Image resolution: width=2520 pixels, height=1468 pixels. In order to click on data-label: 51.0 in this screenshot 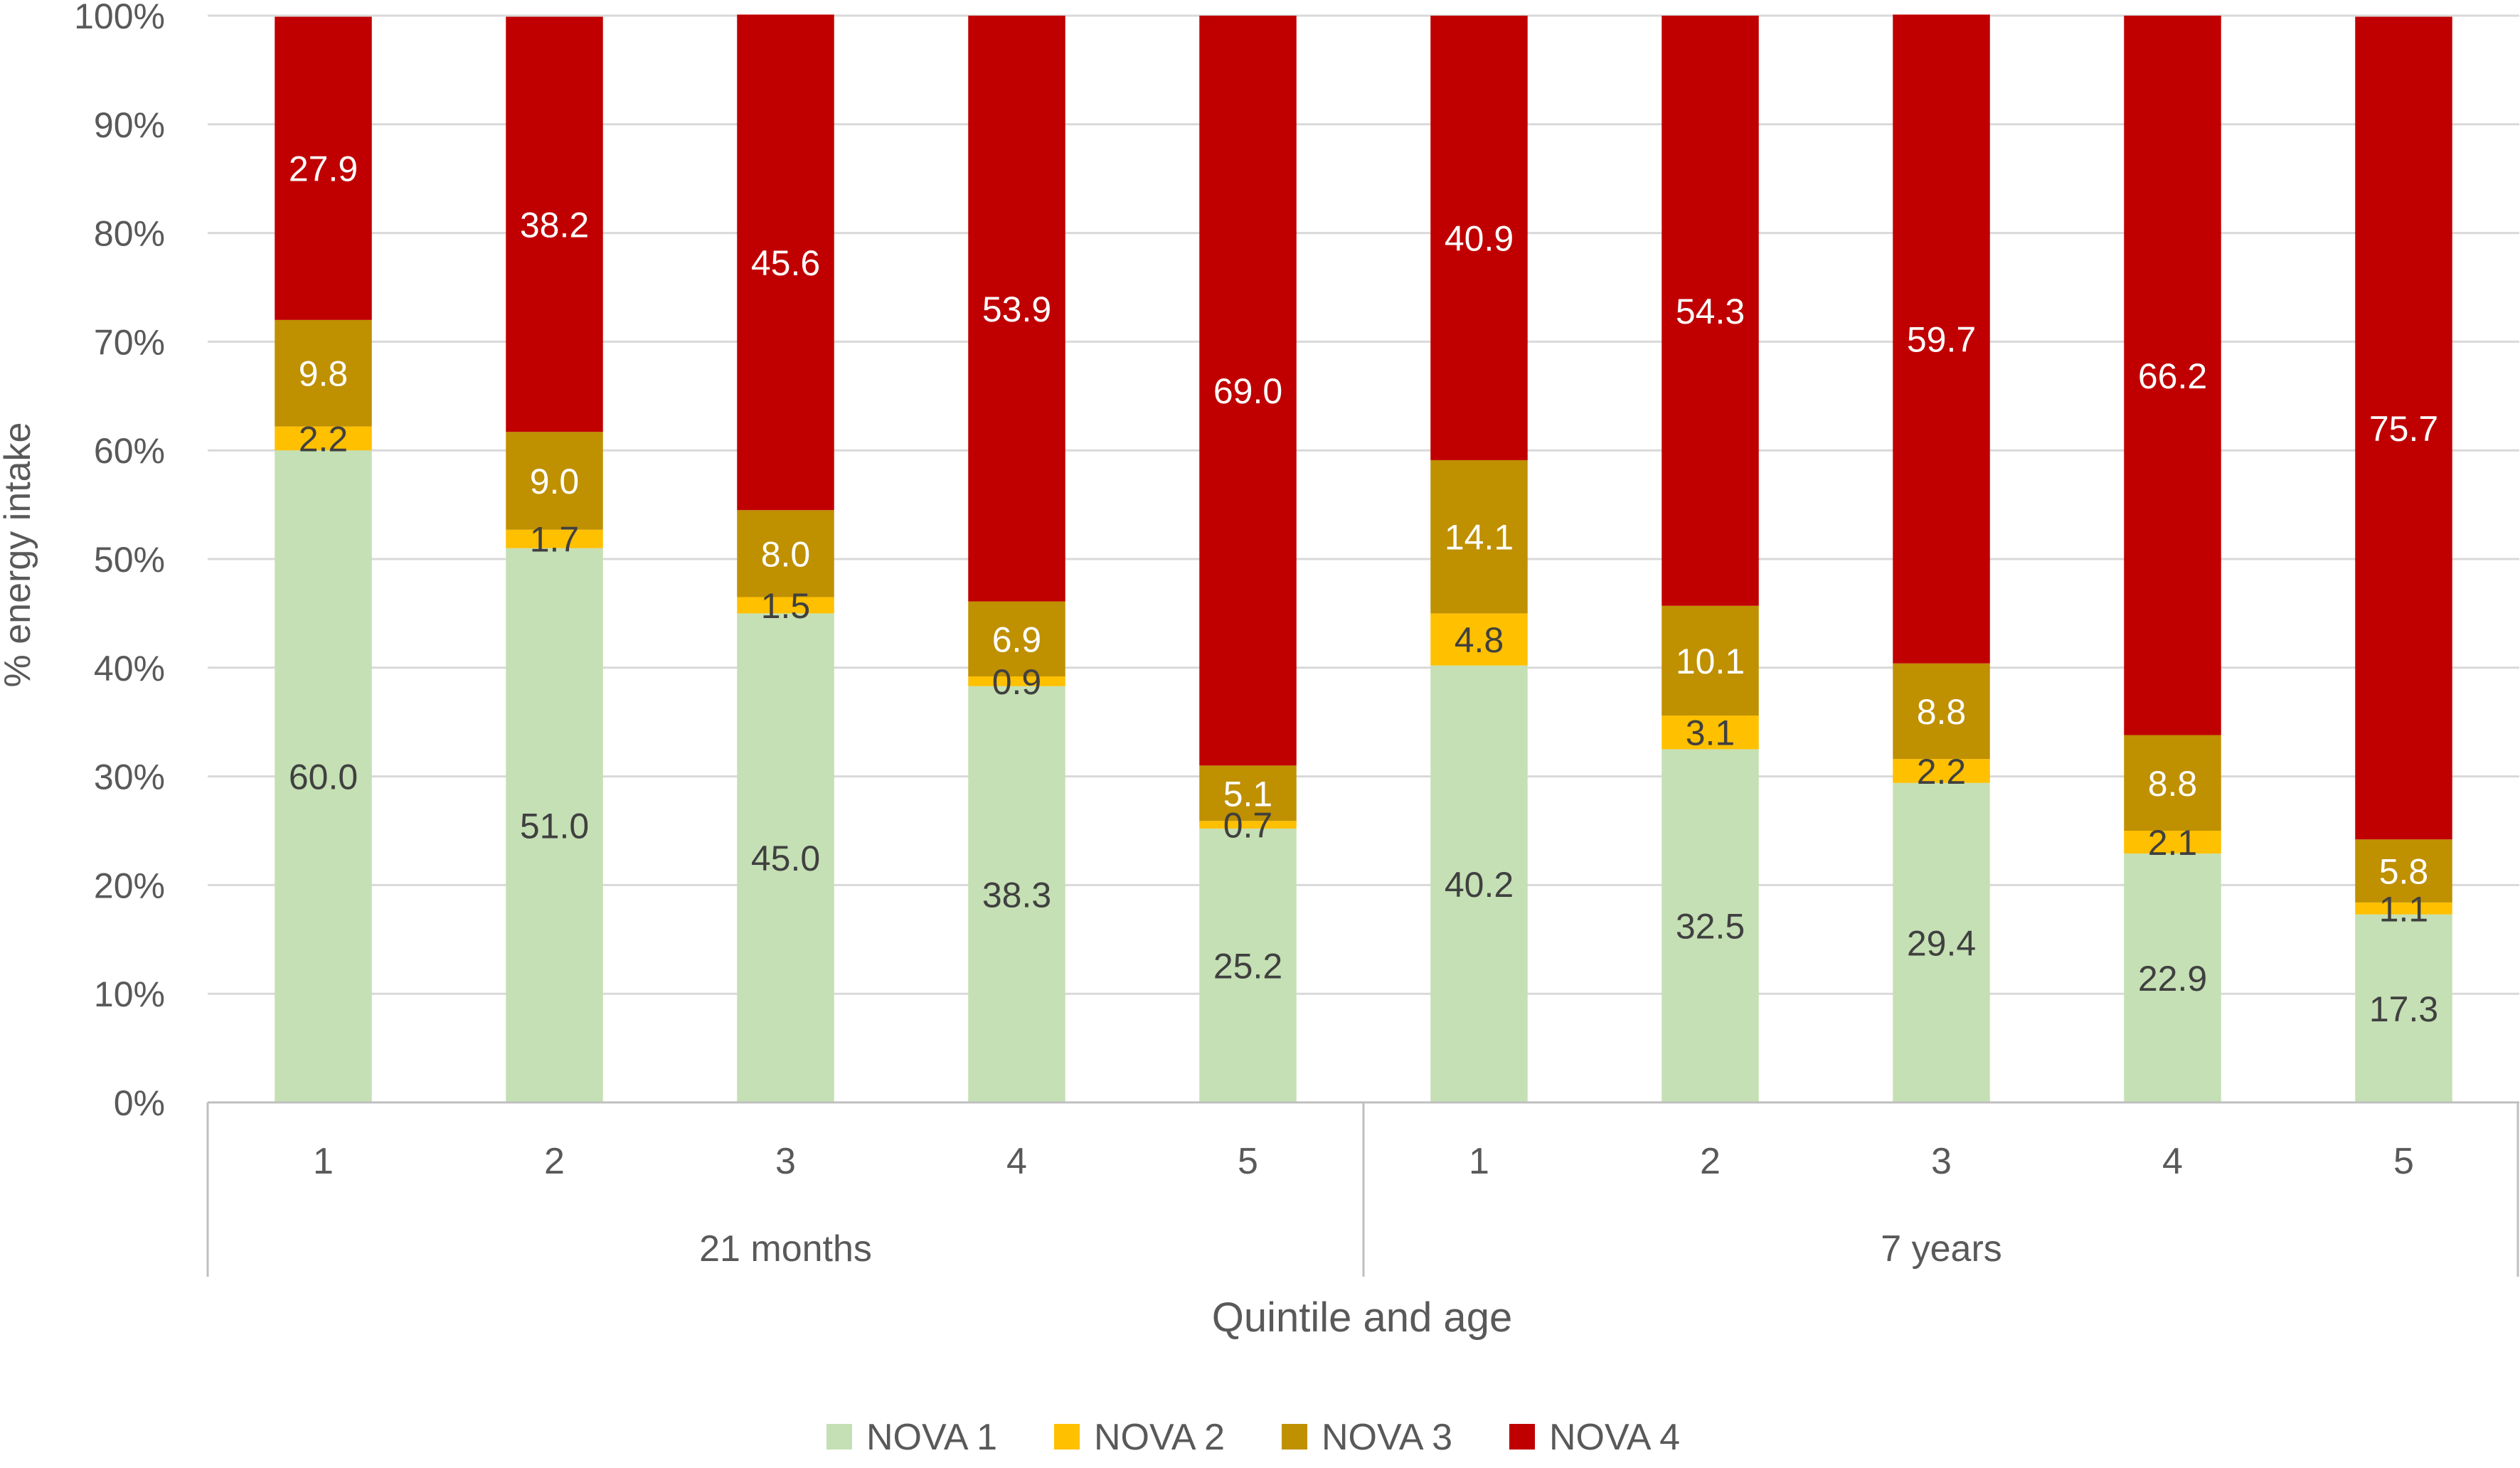, I will do `click(554, 826)`.